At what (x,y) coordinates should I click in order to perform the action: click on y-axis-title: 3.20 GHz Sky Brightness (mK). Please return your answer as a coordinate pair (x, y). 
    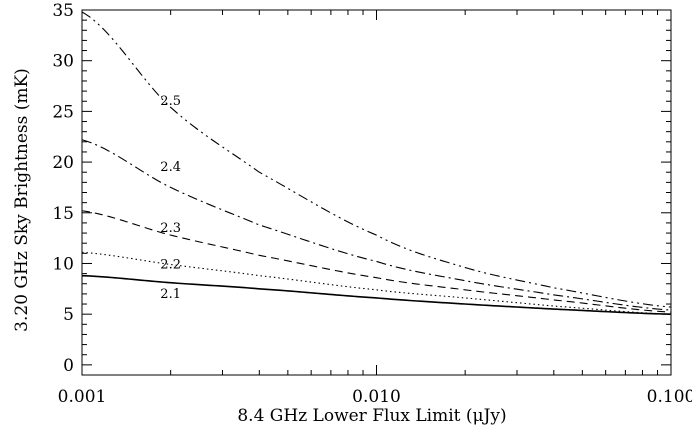
    Looking at the image, I should click on (22, 200).